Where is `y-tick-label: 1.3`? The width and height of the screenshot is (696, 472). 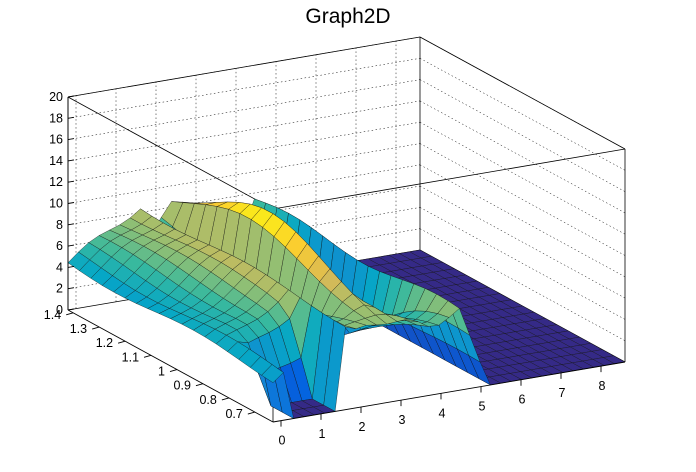 y-tick-label: 1.3 is located at coordinates (78, 329).